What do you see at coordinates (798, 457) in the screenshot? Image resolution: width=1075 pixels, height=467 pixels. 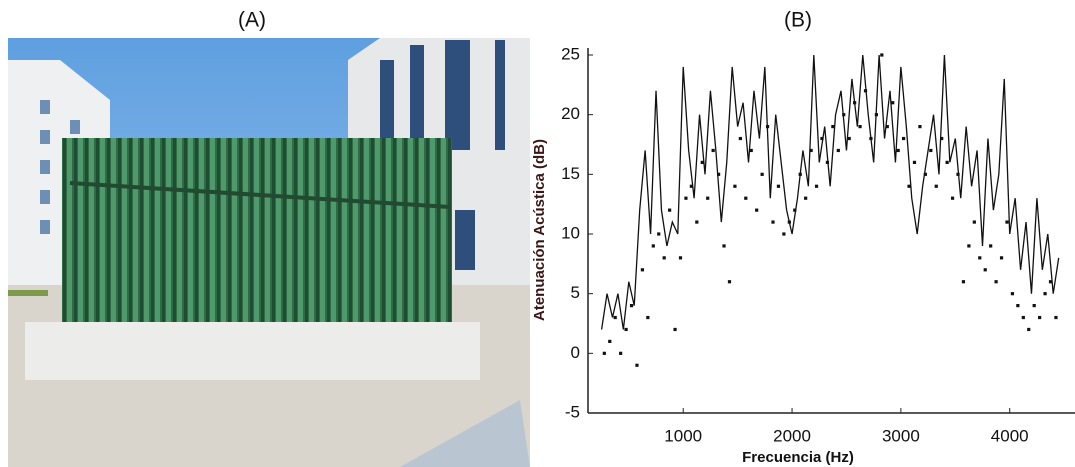 I see `x-axis-label: Frecuencia (Hz)` at bounding box center [798, 457].